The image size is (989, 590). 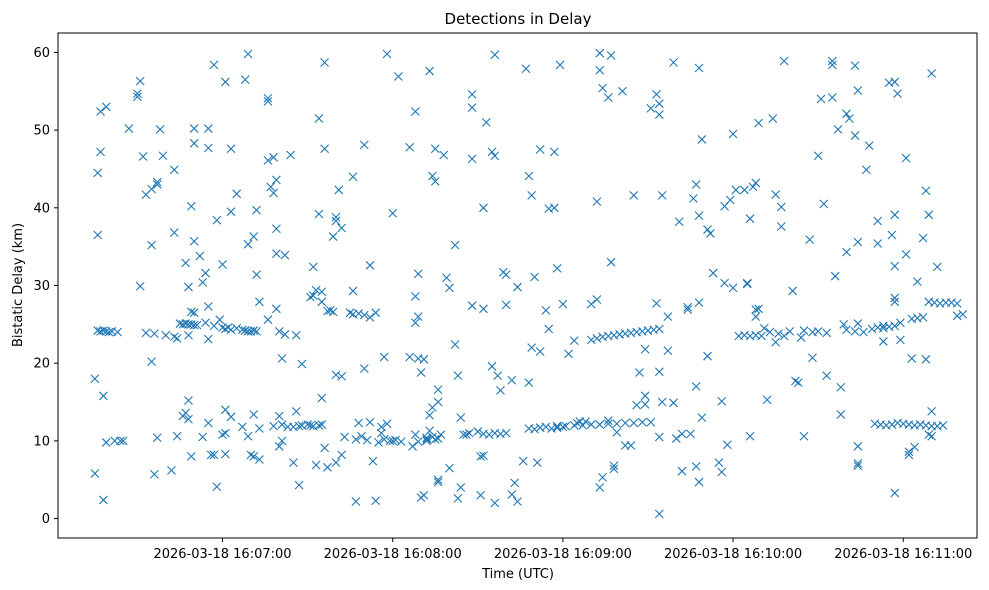 What do you see at coordinates (45, 286) in the screenshot?
I see `y-axis-ticks: 0 10 20 30 40 50 60` at bounding box center [45, 286].